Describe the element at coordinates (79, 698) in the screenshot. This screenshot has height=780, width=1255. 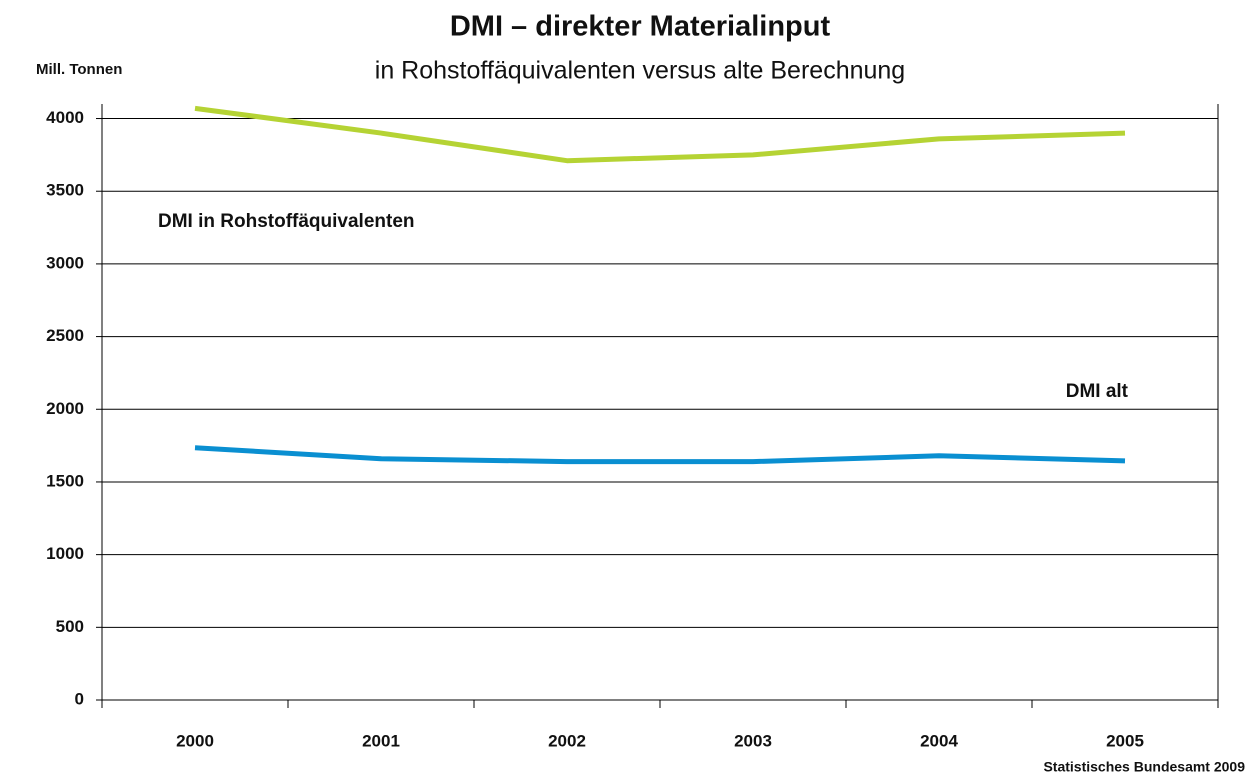
I see `y-tick-label: 0` at that location.